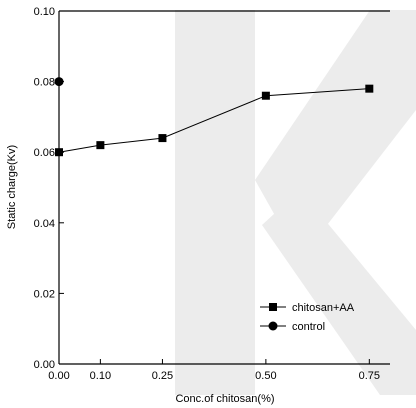 This screenshot has height=408, width=416. What do you see at coordinates (162, 376) in the screenshot?
I see `x-tick-label: 0.25` at bounding box center [162, 376].